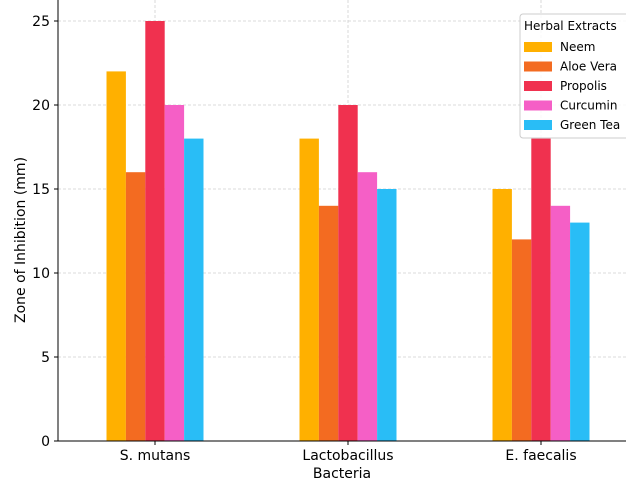 This screenshot has width=626, height=481. What do you see at coordinates (41, 106) in the screenshot?
I see `y-tick-label: 20` at bounding box center [41, 106].